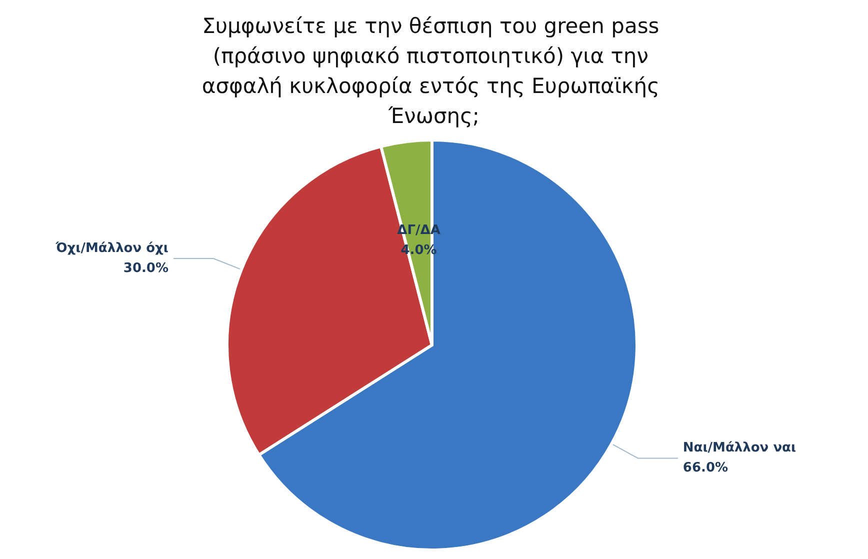  I want to click on chart-title: Συμφωνείτε με την θέσπιση του green pass (πράσινο ψηφιακό πιστοποιητικό) για την ασφαλή κυκλοφορία εντός της Ευρωπαϊκής Ένωσης;, so click(434, 71).